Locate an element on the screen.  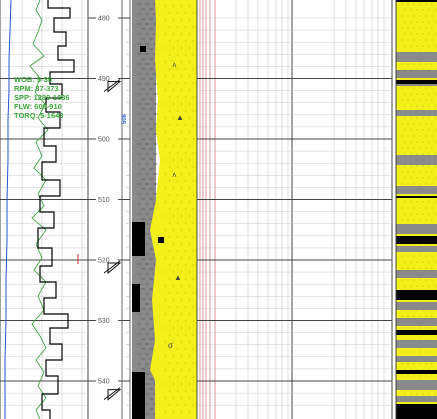
sandstone-band is located at coordinates (416, 209).